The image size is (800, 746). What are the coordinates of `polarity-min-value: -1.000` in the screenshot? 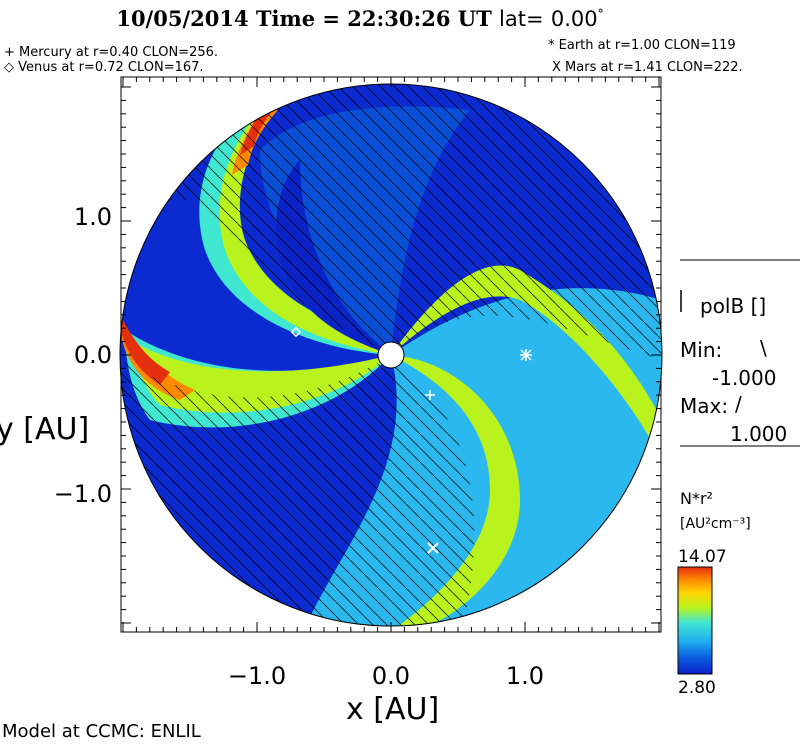 It's located at (744, 378).